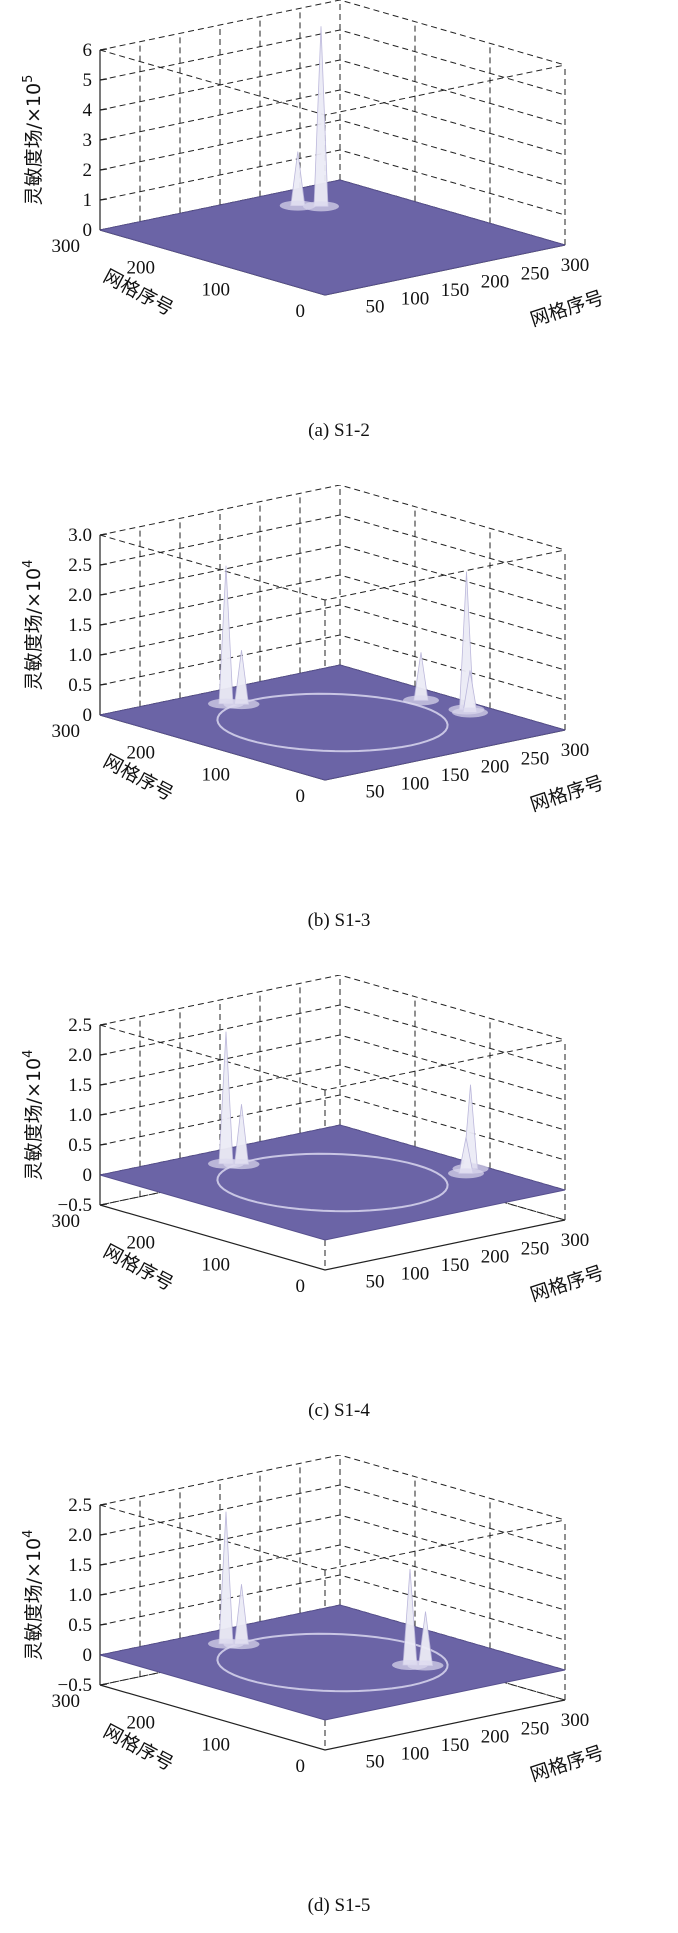  What do you see at coordinates (88, 200) in the screenshot?
I see `z-tick-label: 1` at bounding box center [88, 200].